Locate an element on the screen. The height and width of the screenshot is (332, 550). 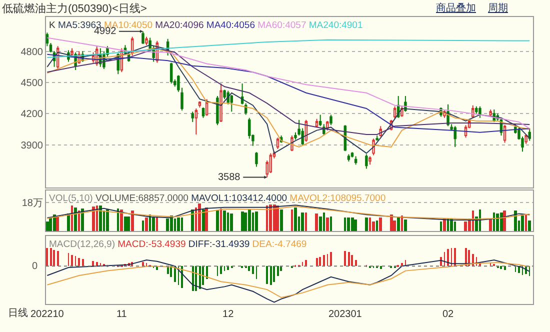
x-tick-label: 02 is located at coordinates (448, 314).